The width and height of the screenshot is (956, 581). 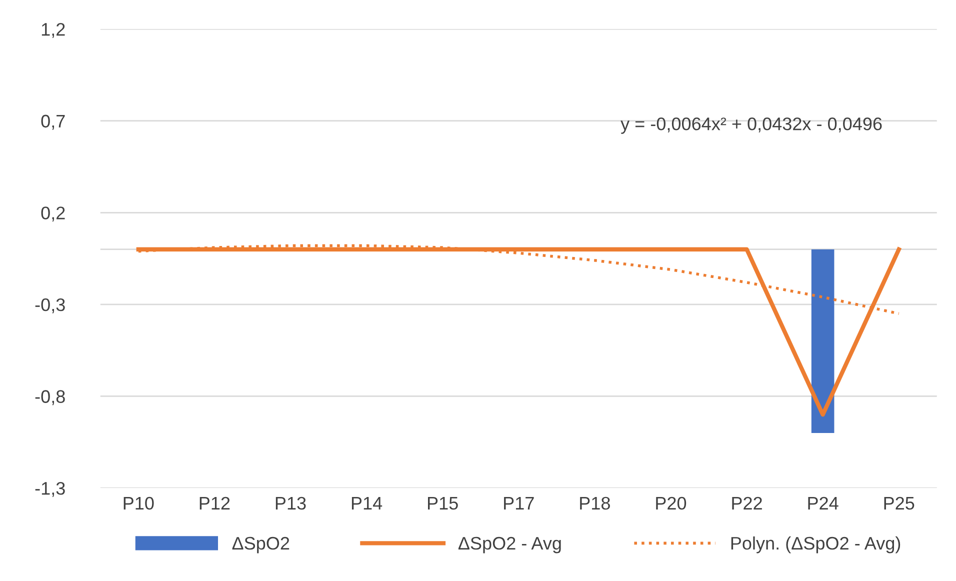 I want to click on x-tick-label: P22, so click(x=747, y=503).